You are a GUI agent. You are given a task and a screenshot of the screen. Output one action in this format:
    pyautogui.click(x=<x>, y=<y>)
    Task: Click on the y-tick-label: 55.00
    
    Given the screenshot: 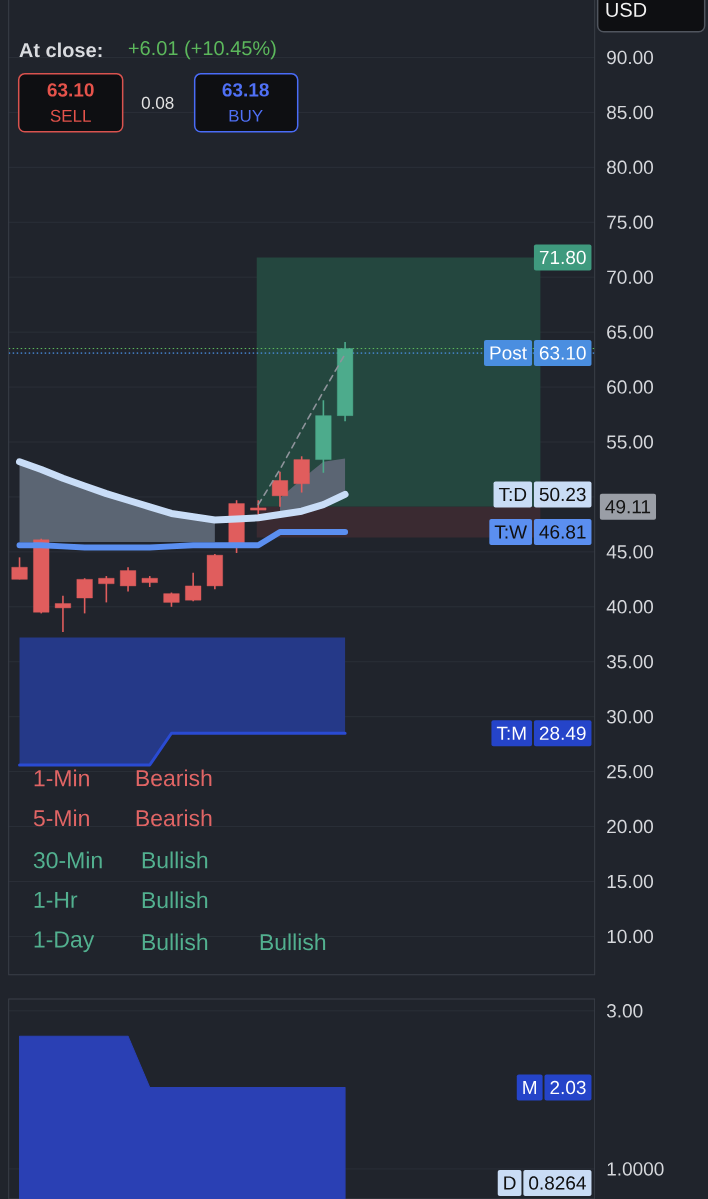 What is the action you would take?
    pyautogui.click(x=629, y=442)
    